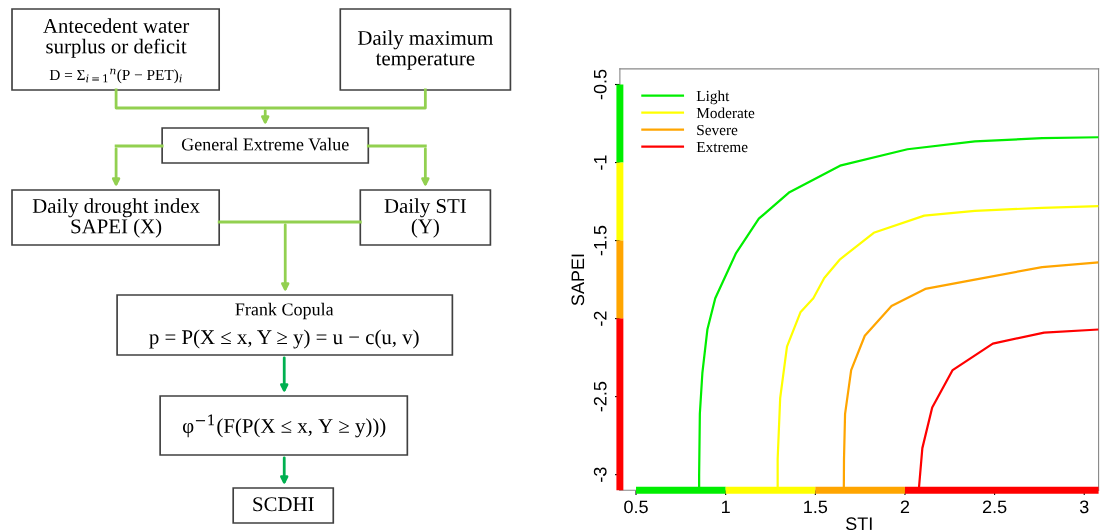  What do you see at coordinates (283, 504) in the screenshot?
I see `text: SCDHI` at bounding box center [283, 504].